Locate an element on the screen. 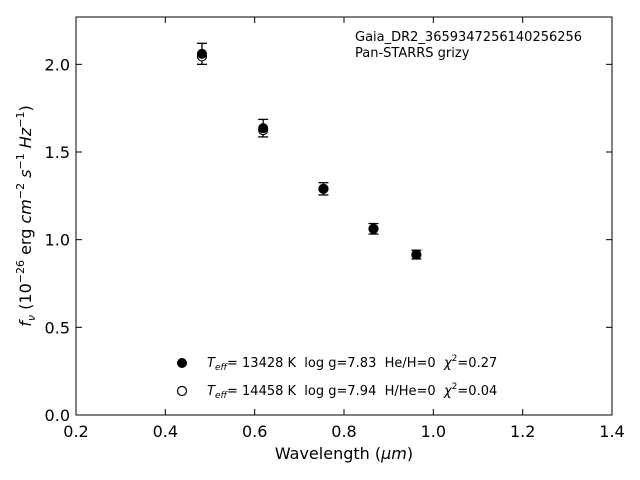  legend-marker-filled is located at coordinates (182, 363).